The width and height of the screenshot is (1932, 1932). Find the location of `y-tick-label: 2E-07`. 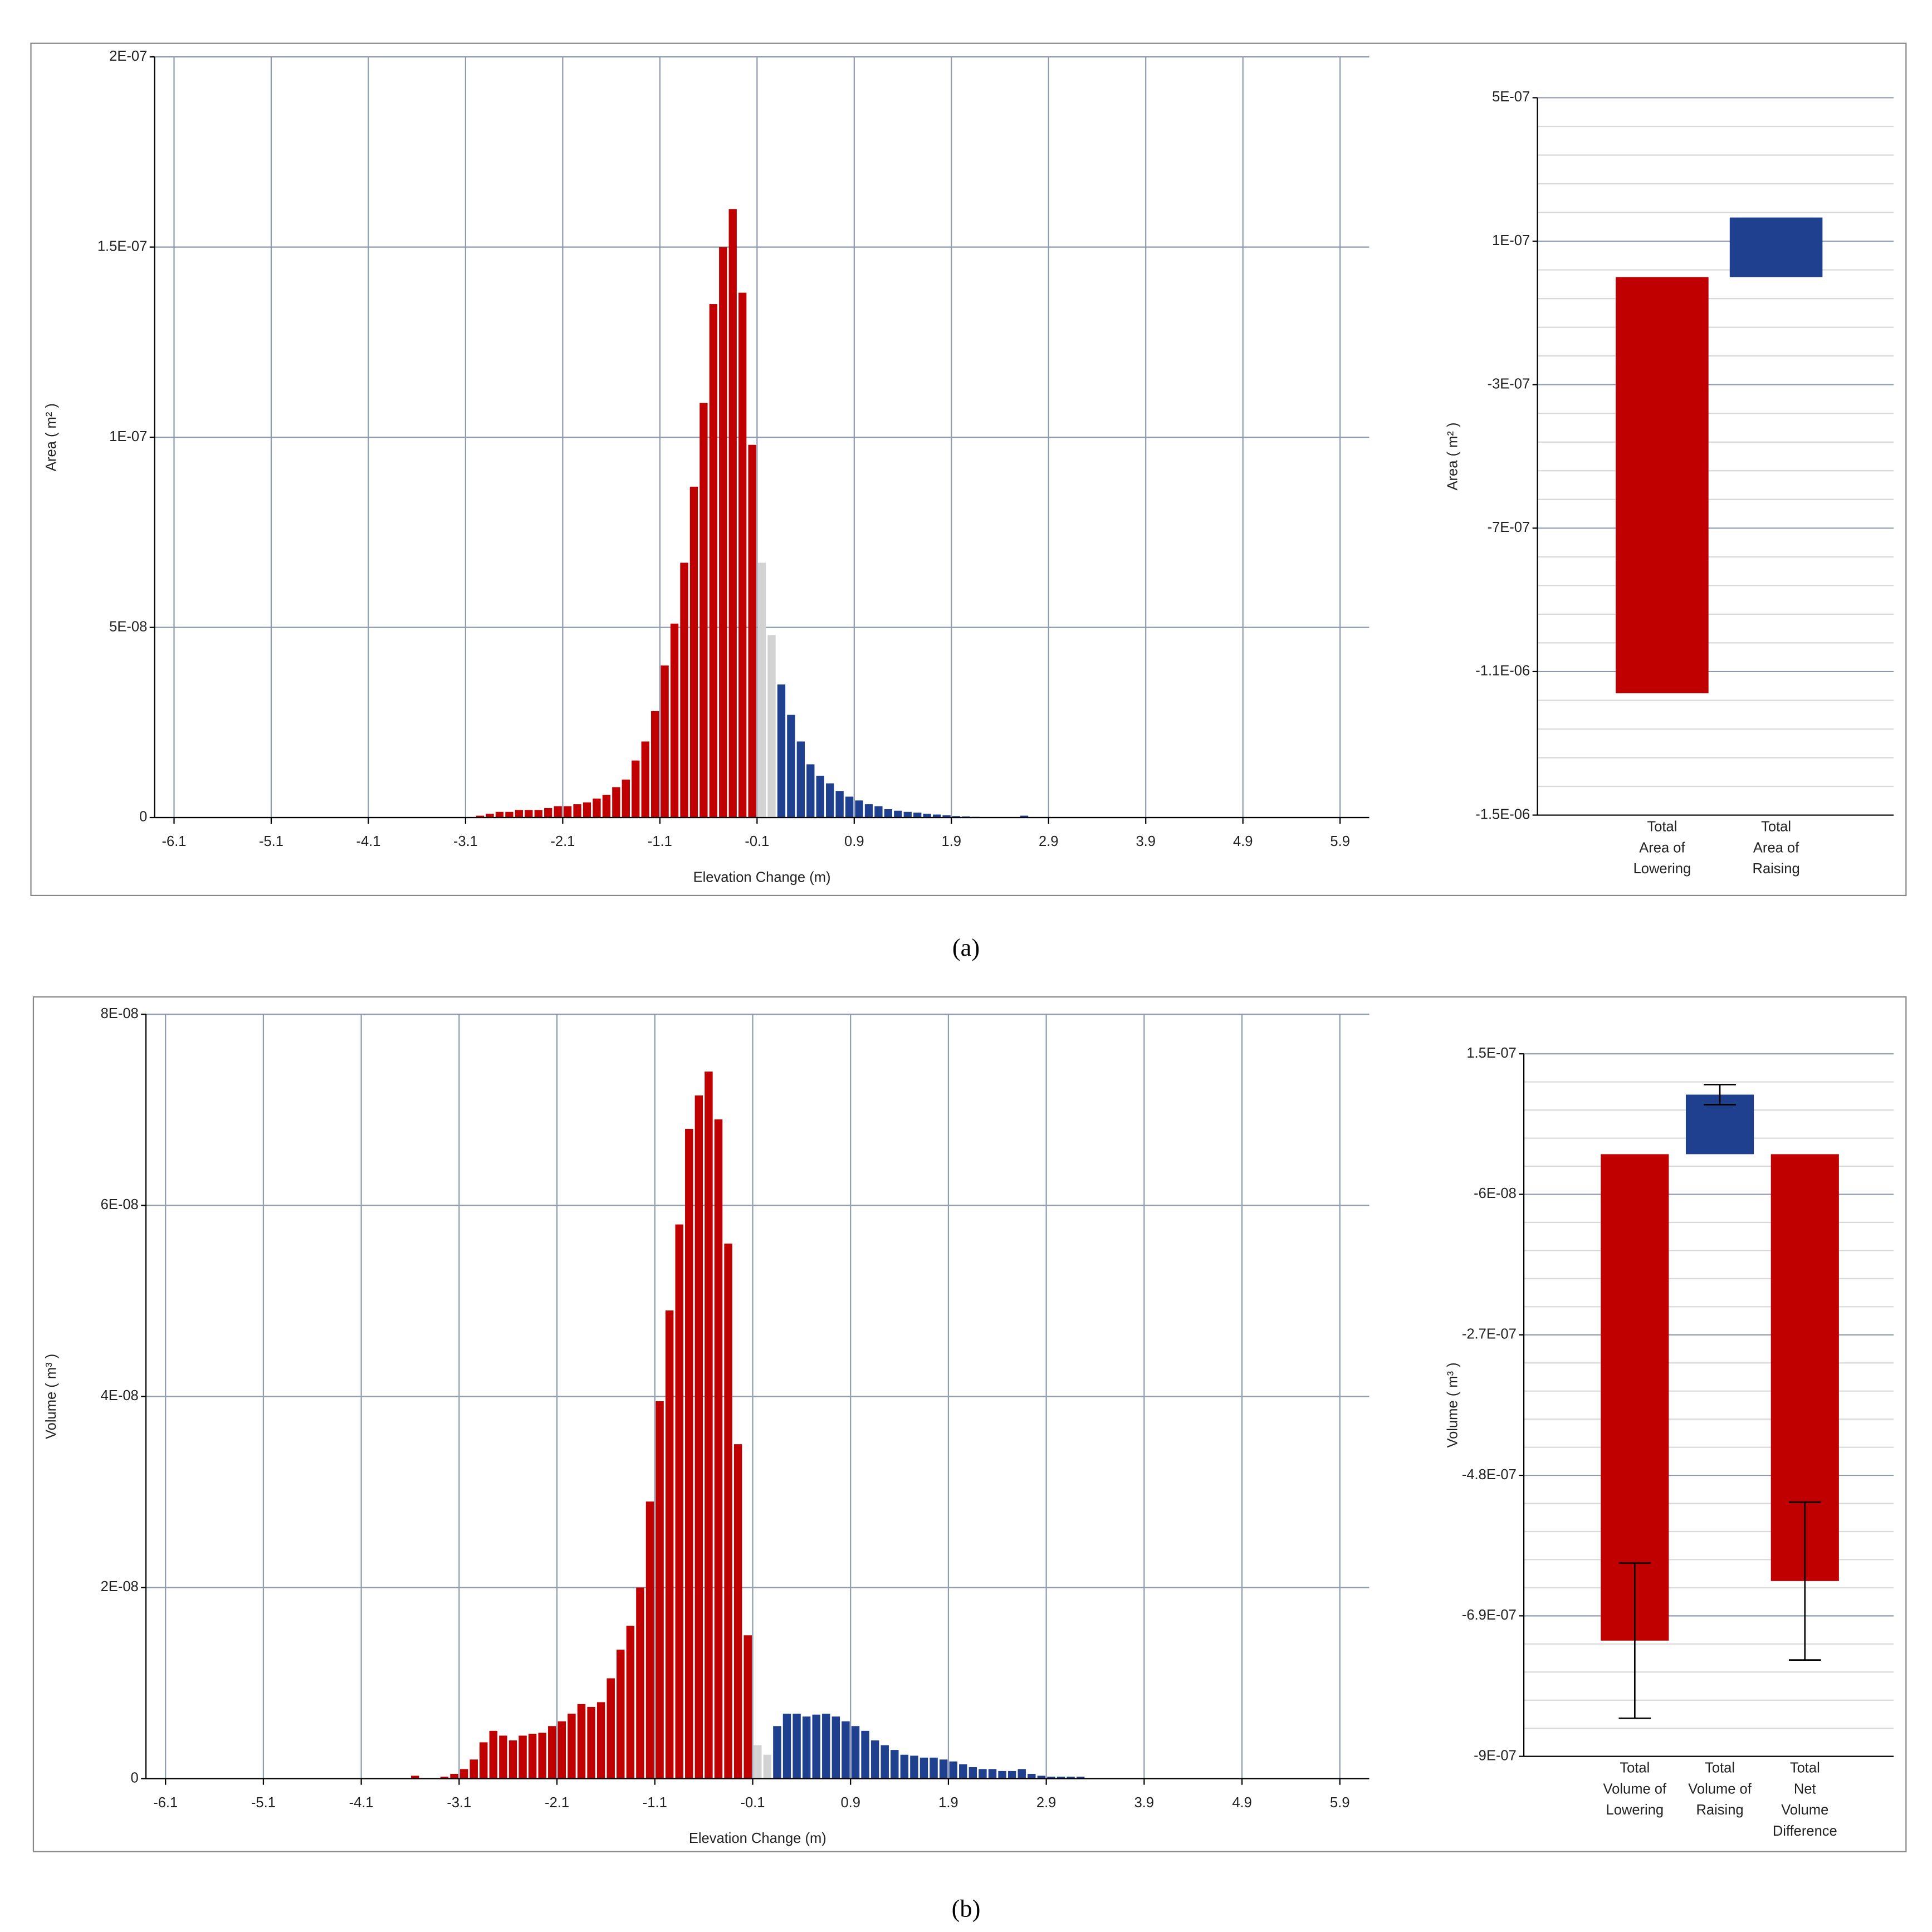

y-tick-label: 2E-07 is located at coordinates (128, 56).